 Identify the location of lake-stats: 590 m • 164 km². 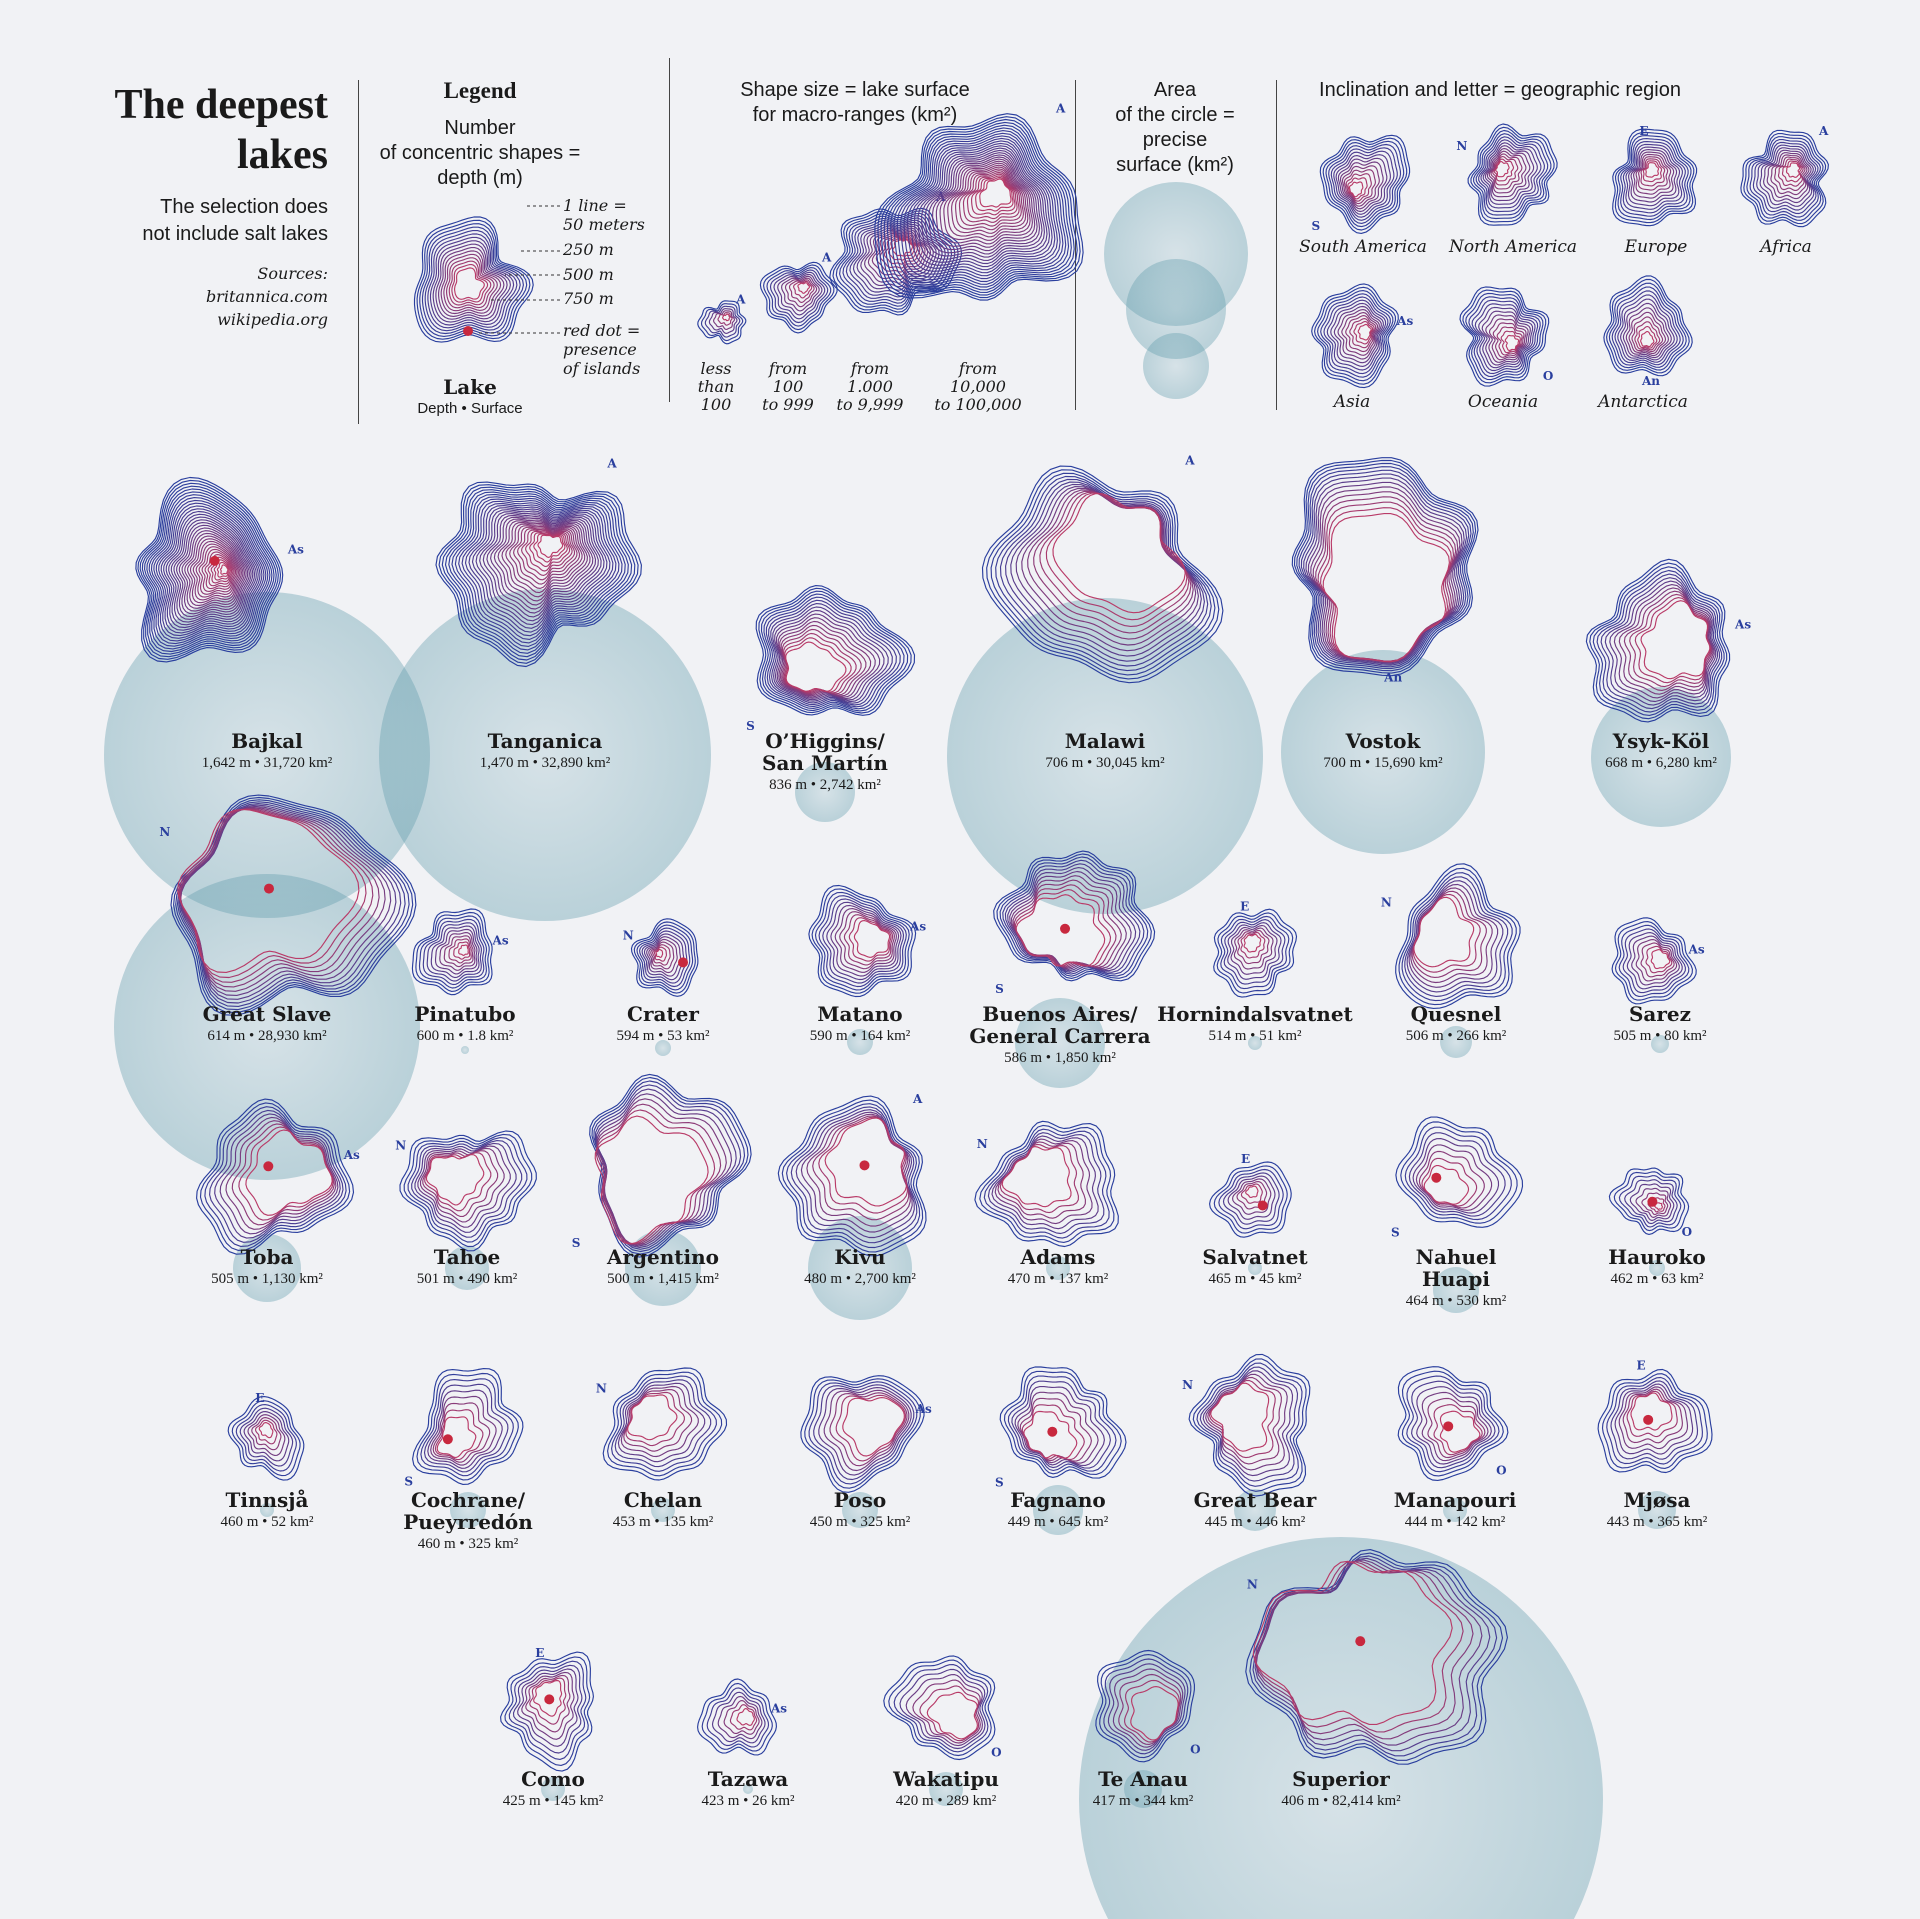
(860, 1036).